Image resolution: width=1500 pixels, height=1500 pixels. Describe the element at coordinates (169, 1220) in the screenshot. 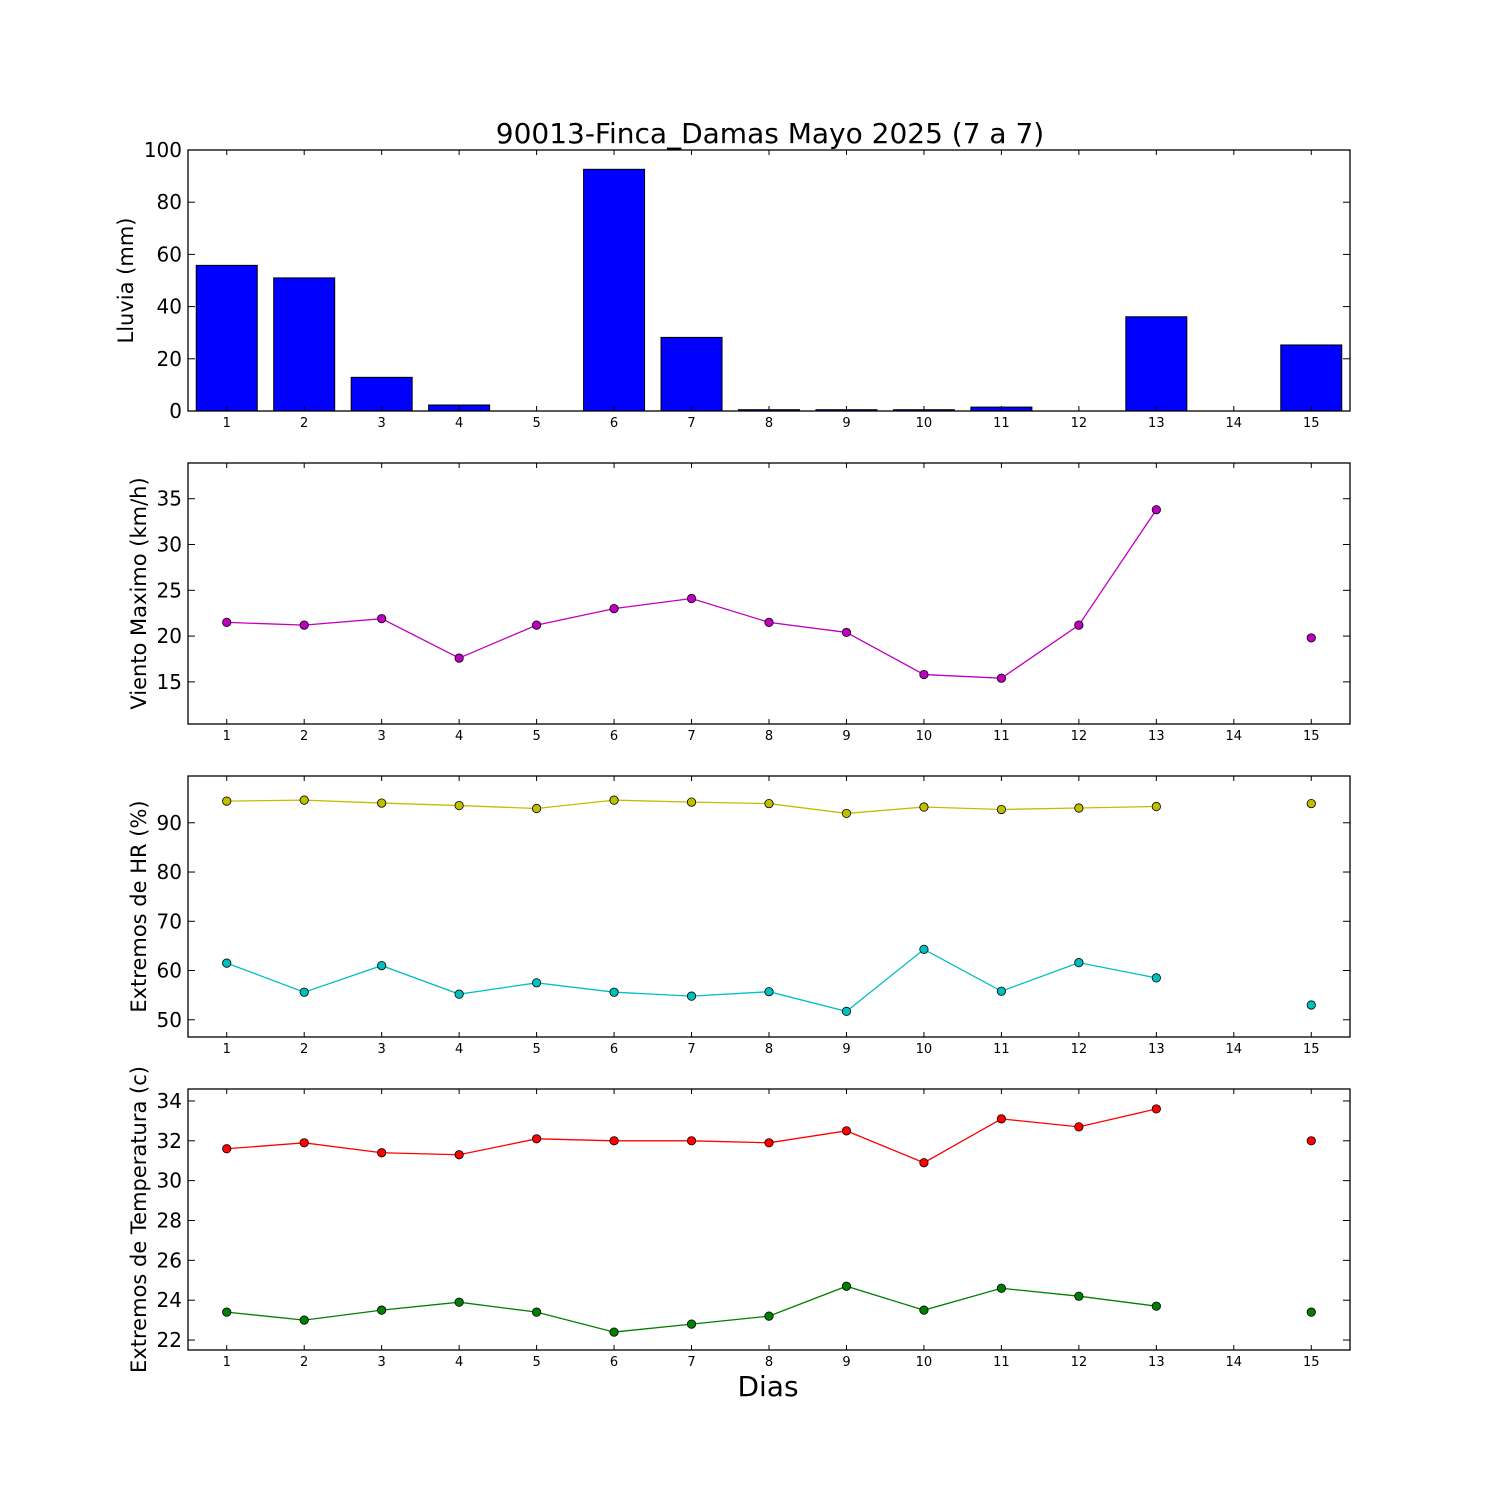

I see `y-tick-label: 28` at that location.